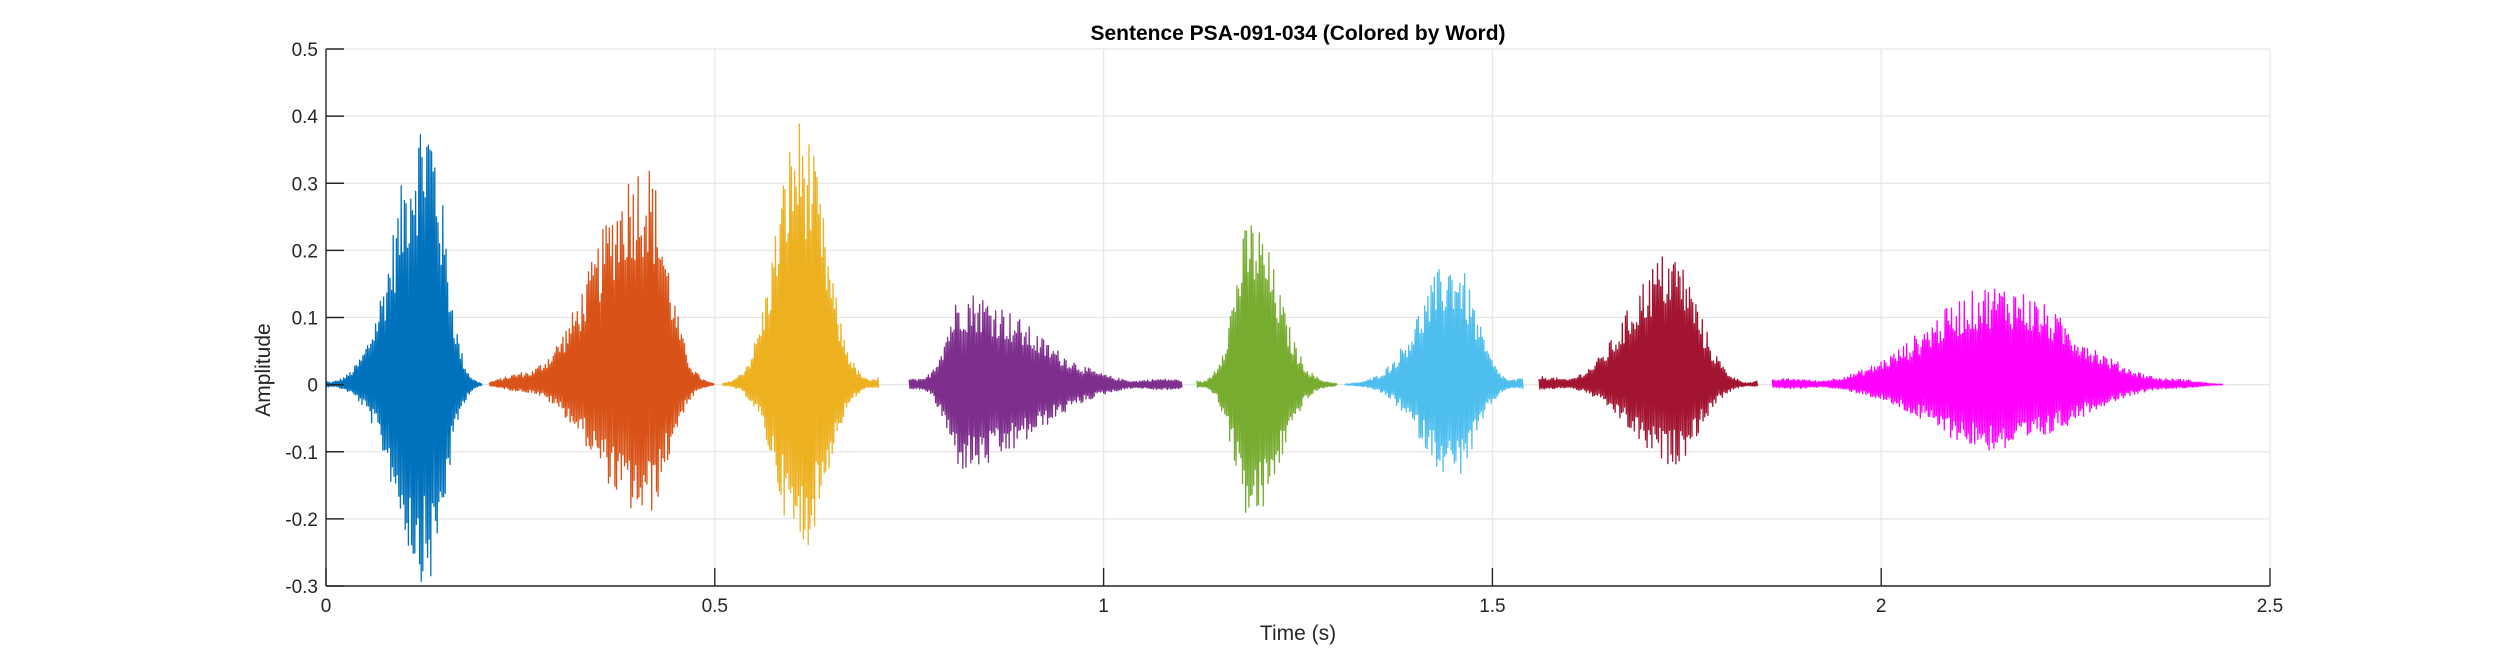  Describe the element at coordinates (305, 251) in the screenshot. I see `y-tick-label: 0.2` at that location.